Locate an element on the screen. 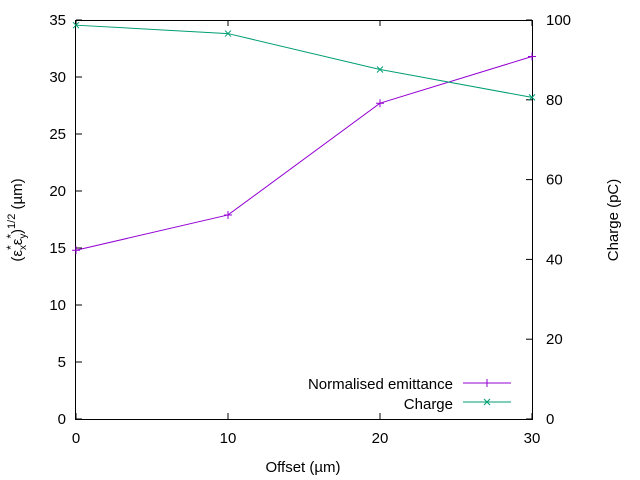  y2-axis-title: Charge (pC) is located at coordinates (613, 220).